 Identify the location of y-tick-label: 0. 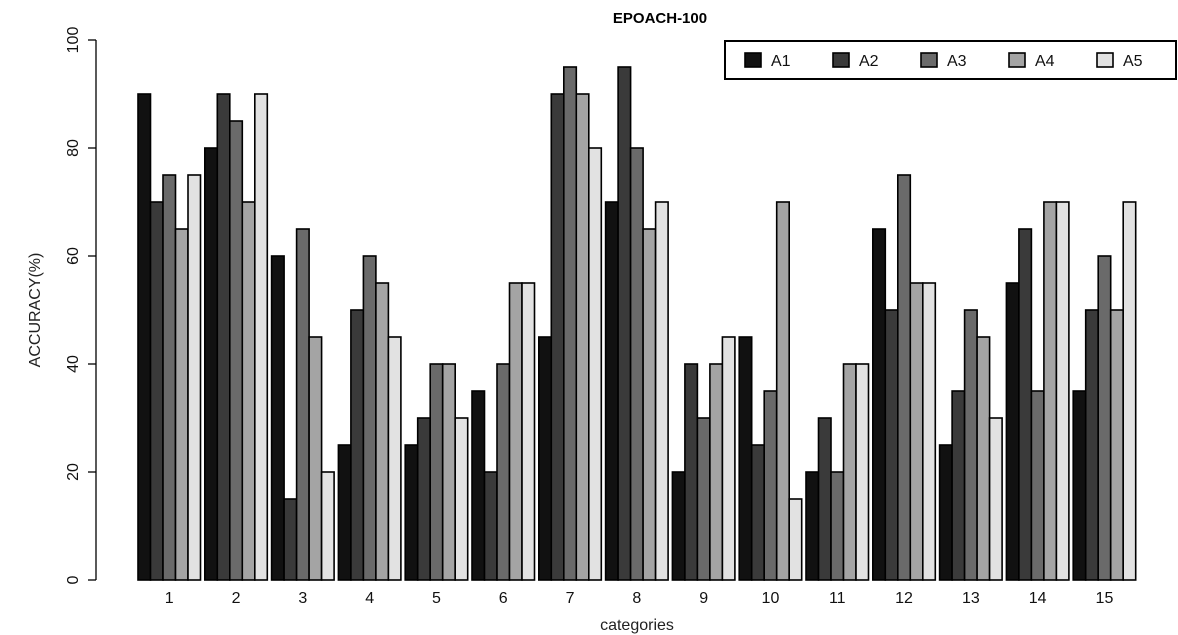
(73, 579).